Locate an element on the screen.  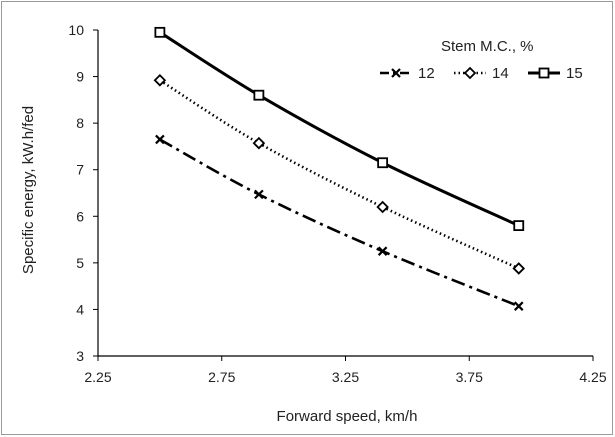
y-axis-title: Specific energy, kW.h/fed is located at coordinates (28, 190).